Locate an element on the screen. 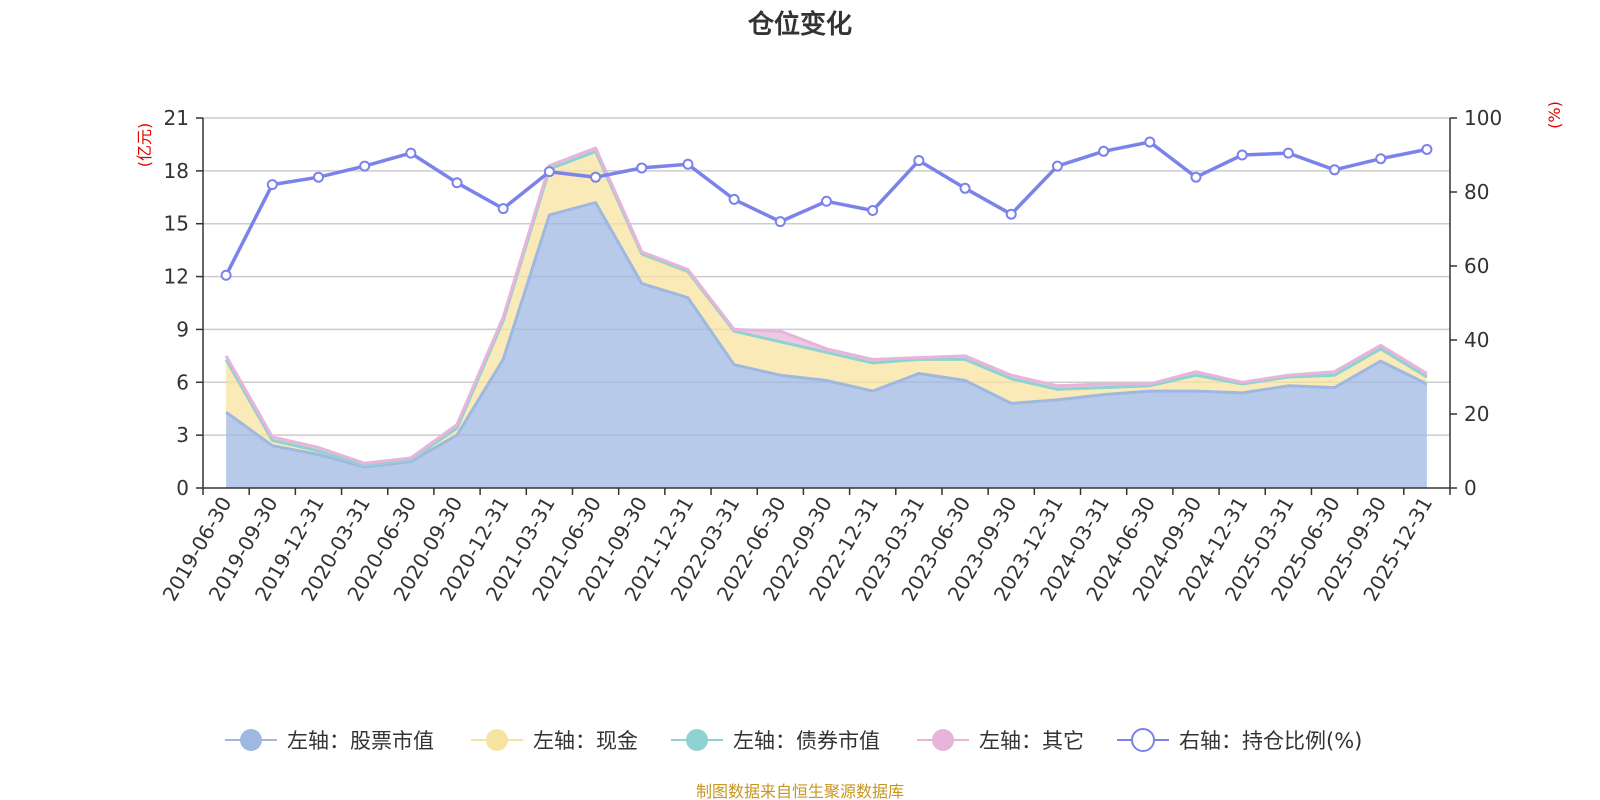  legend-item: 右轴：持仓比例(%) is located at coordinates (1239, 740).